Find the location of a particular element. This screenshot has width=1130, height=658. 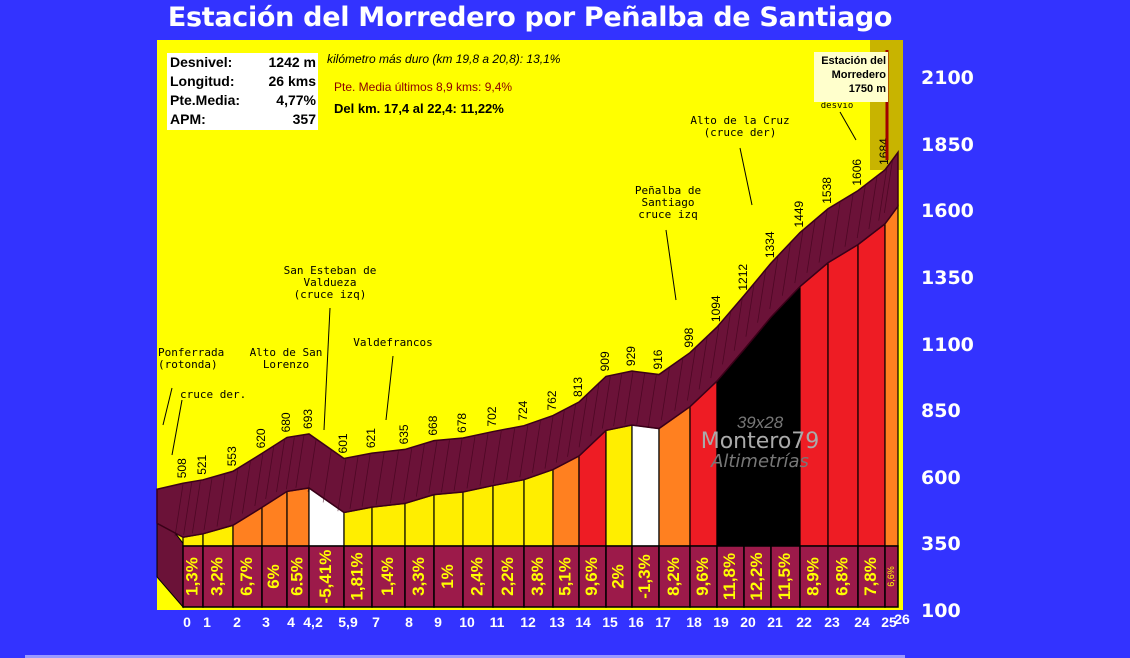

elevation-label: 909 is located at coordinates (605, 361).